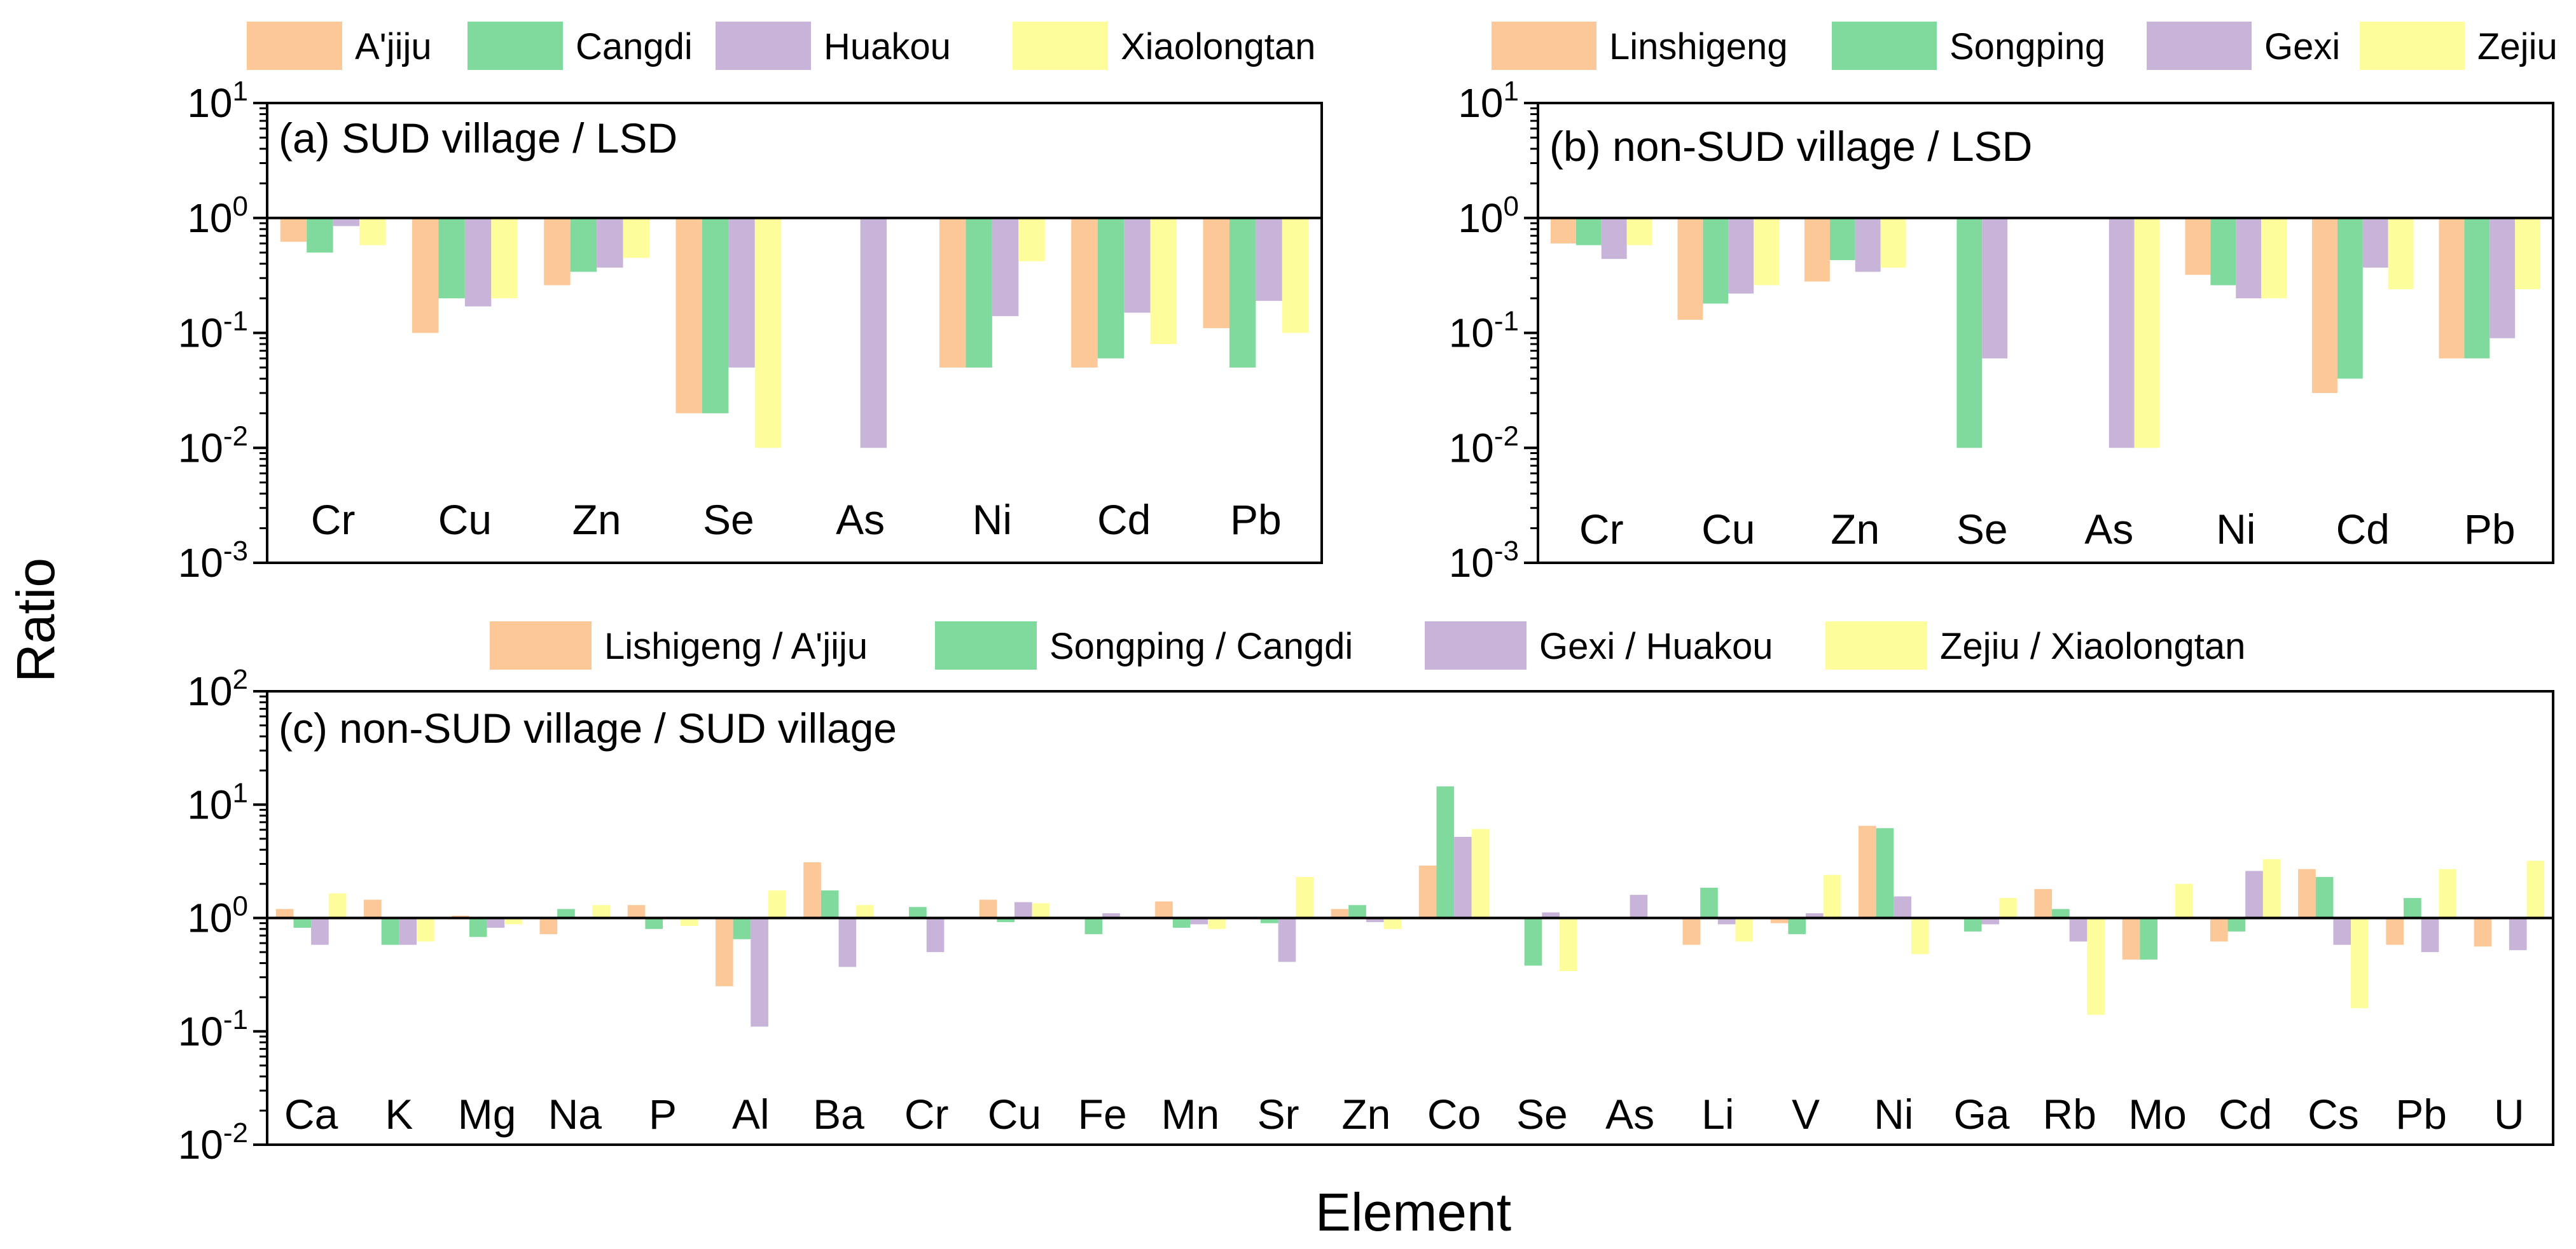 This screenshot has width=2576, height=1249. Describe the element at coordinates (2027, 46) in the screenshot. I see `legend-label: Songping` at that location.